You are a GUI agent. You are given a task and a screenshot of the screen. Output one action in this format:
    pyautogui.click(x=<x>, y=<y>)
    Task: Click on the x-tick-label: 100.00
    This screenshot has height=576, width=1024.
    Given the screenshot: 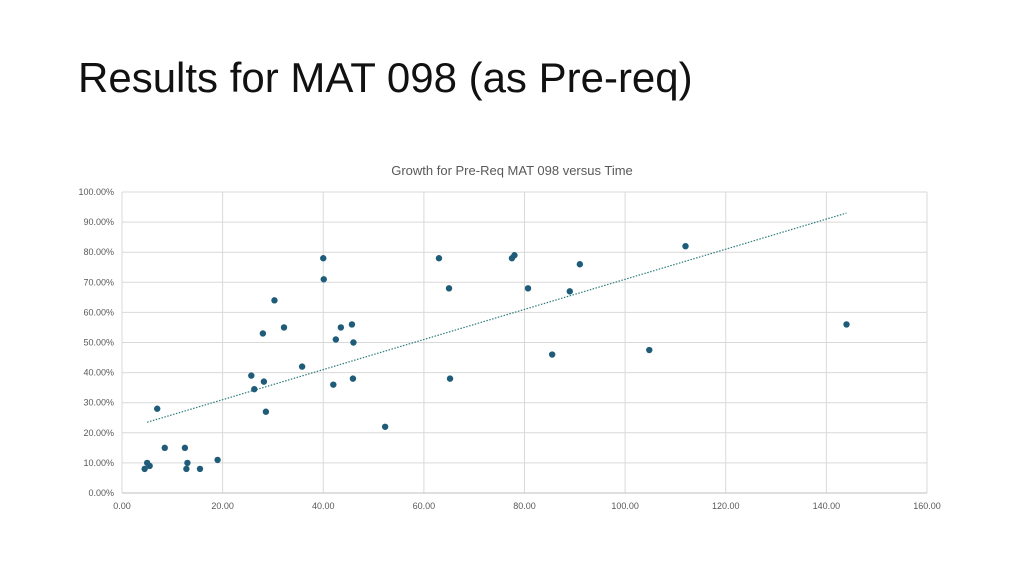 What is the action you would take?
    pyautogui.click(x=625, y=506)
    